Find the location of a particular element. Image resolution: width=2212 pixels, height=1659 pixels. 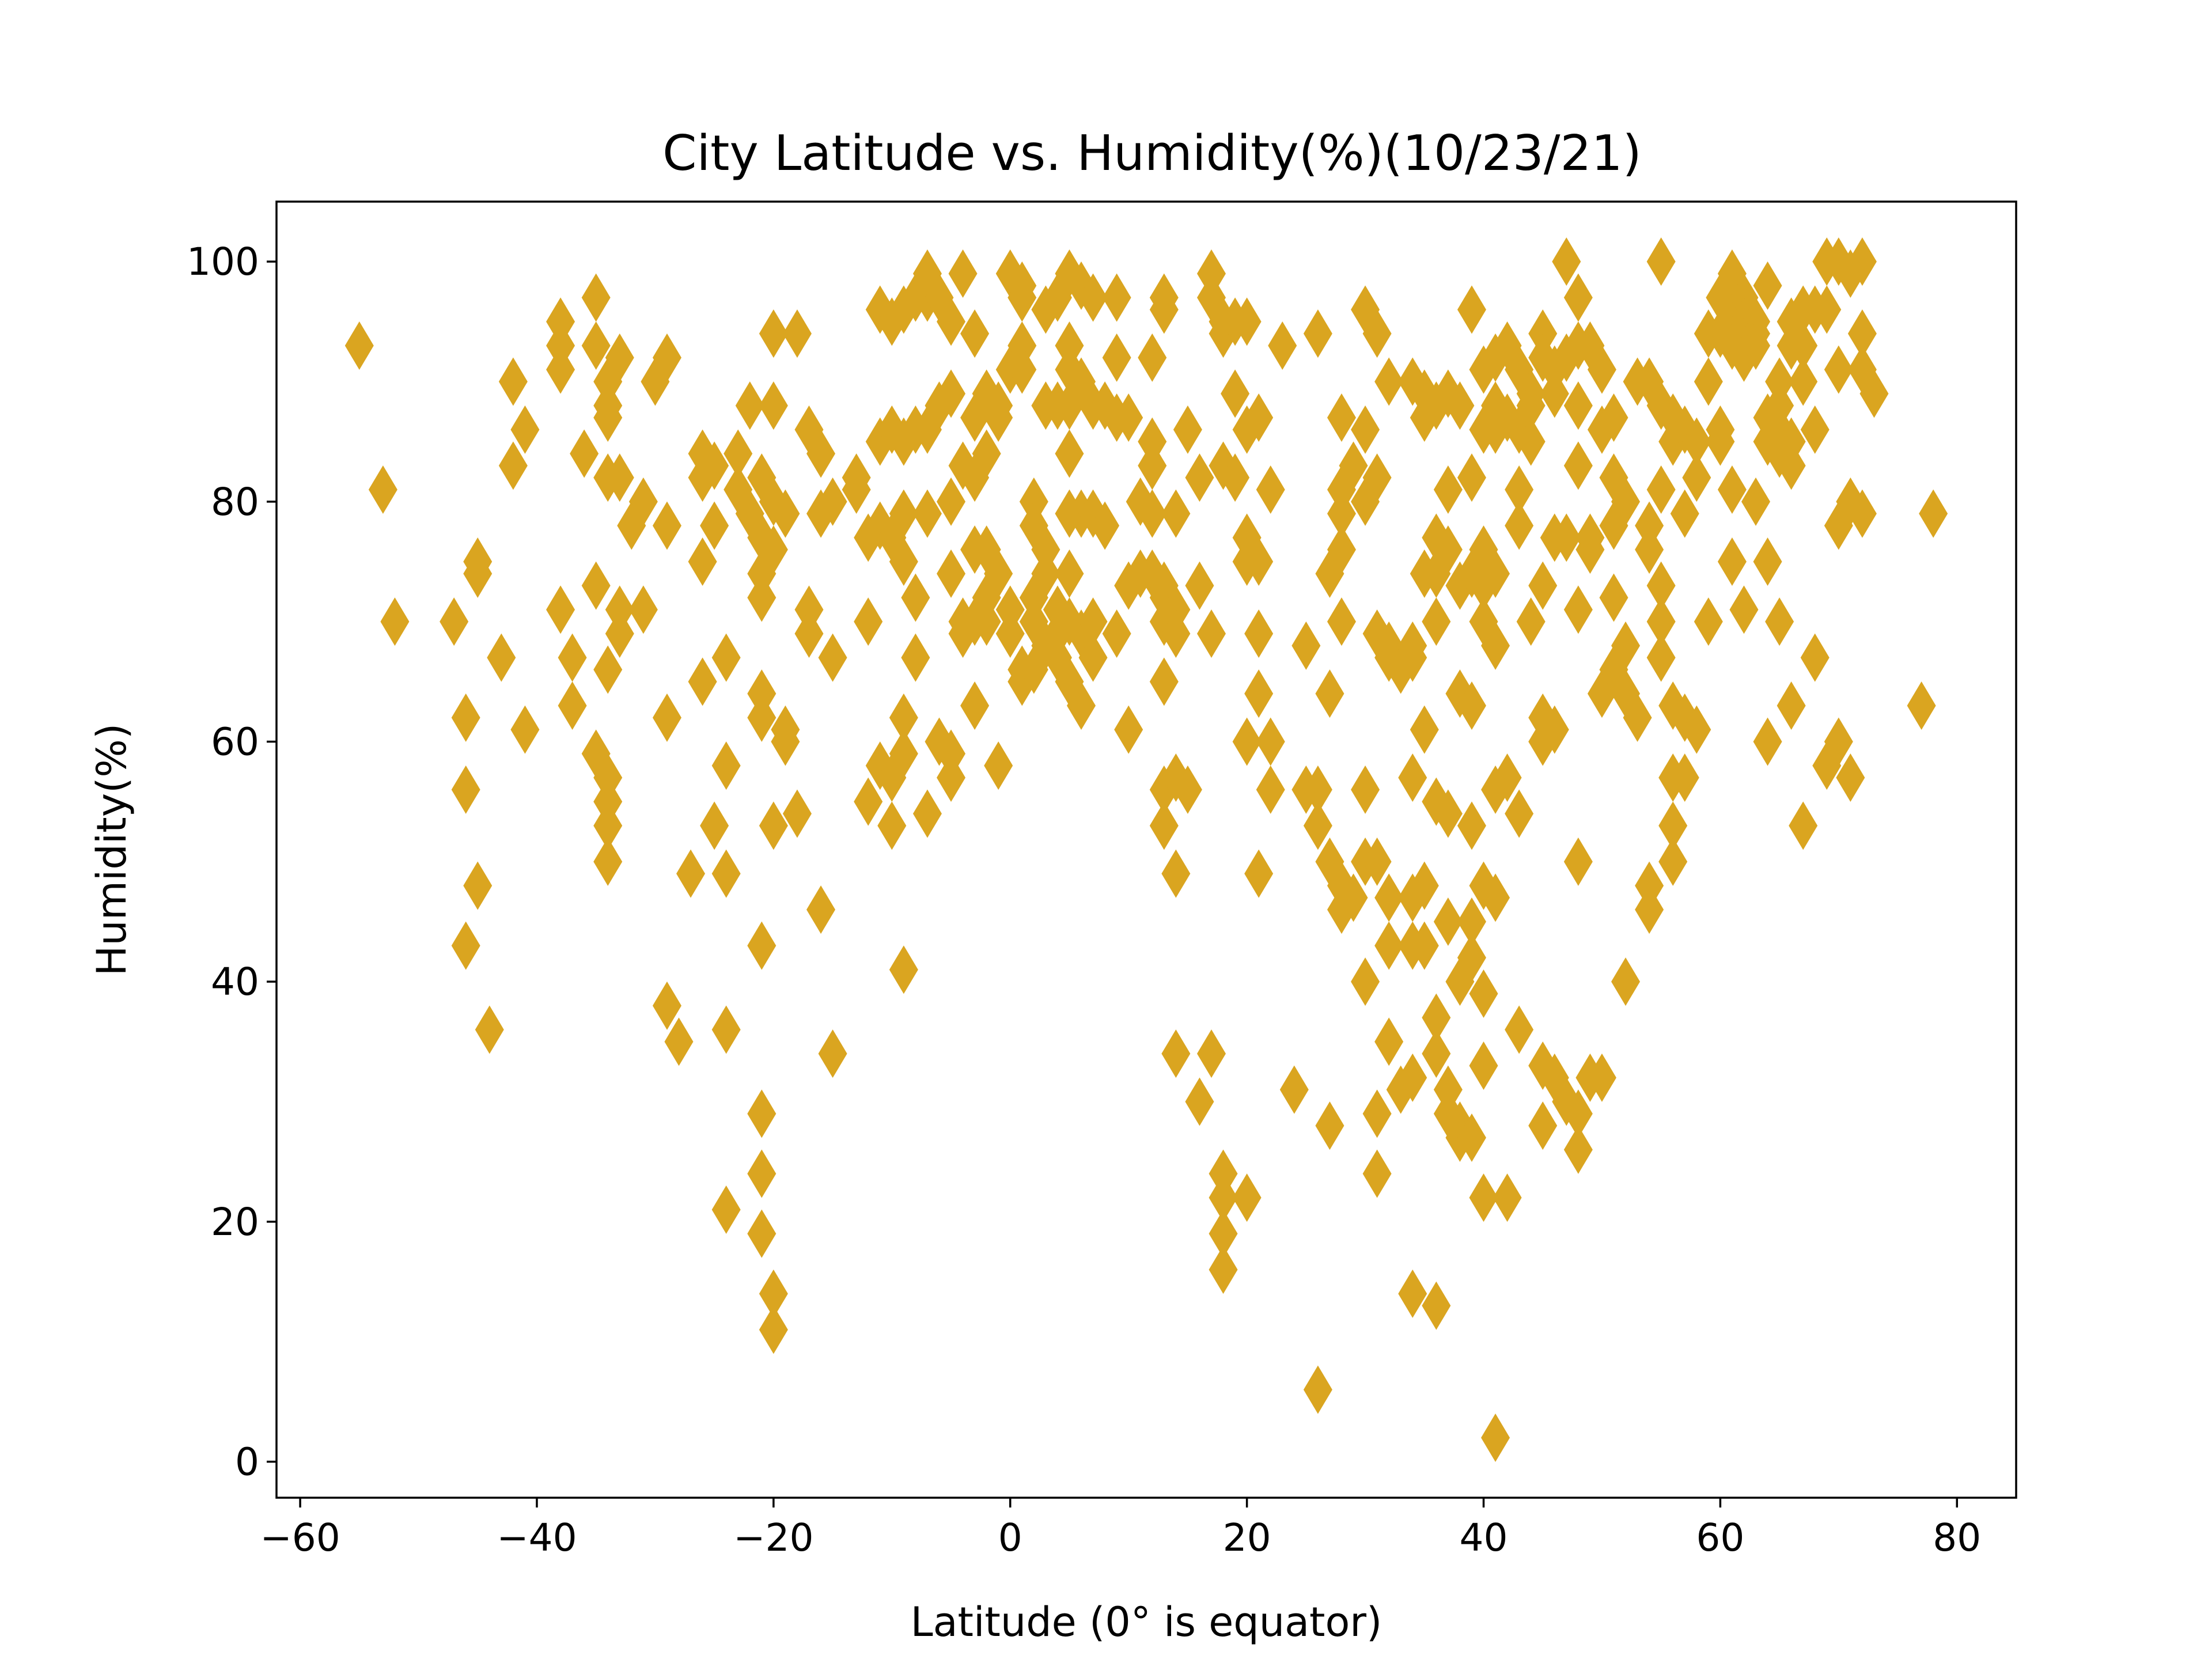

y-axis-ticks: 0 20 40 60 80 100 is located at coordinates (231, 862).